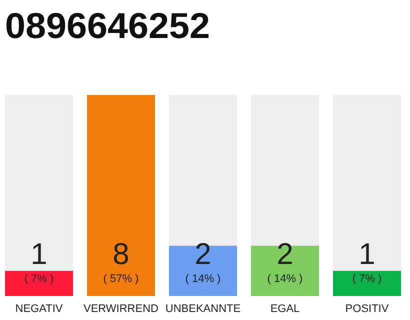  I want to click on x-tick-label: VERWIRREND, so click(121, 309).